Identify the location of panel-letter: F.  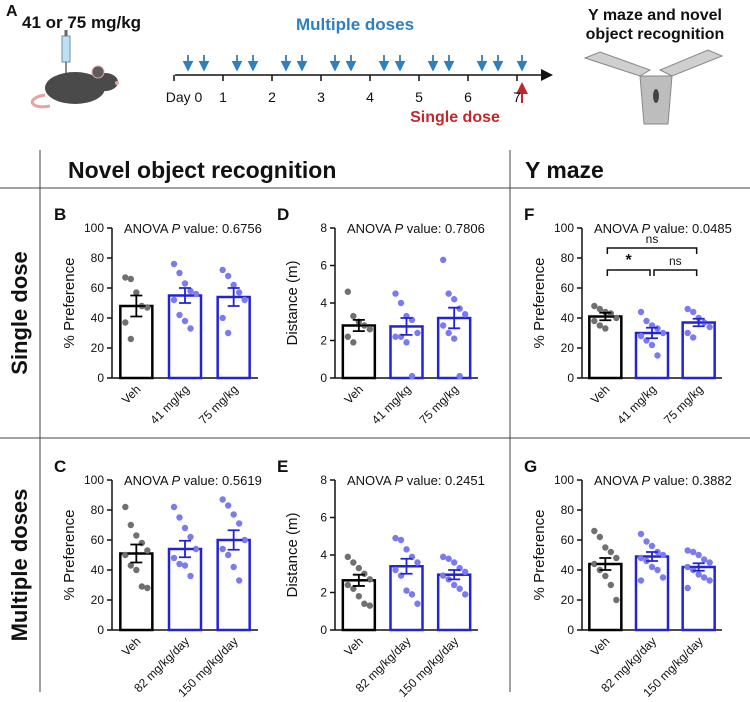
(529, 214).